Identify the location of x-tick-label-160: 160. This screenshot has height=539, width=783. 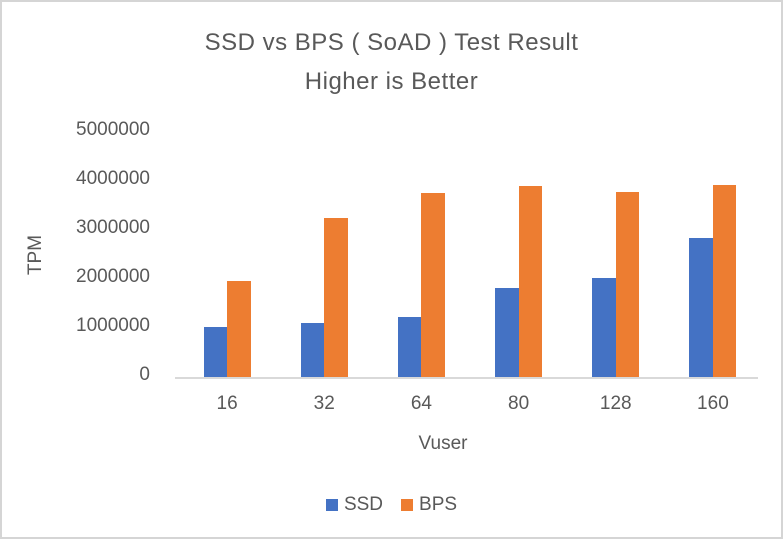
(713, 403).